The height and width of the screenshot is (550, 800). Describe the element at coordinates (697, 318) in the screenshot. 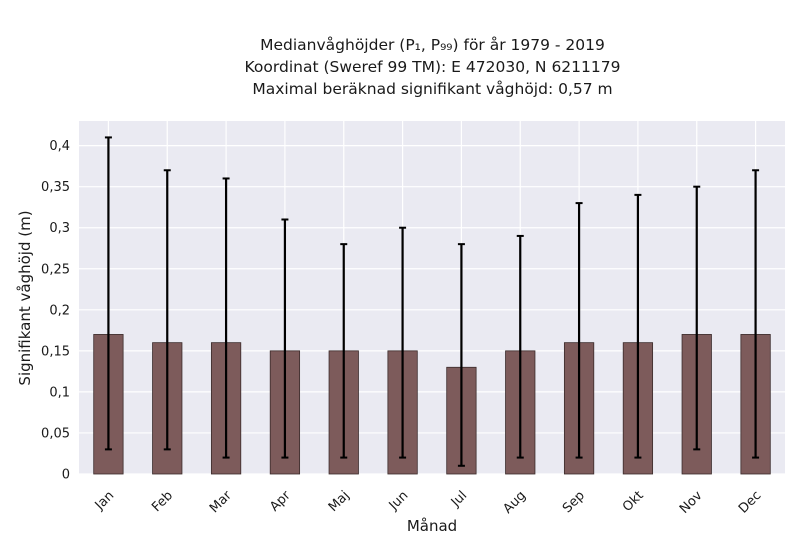

I see `error-bar-nov` at that location.